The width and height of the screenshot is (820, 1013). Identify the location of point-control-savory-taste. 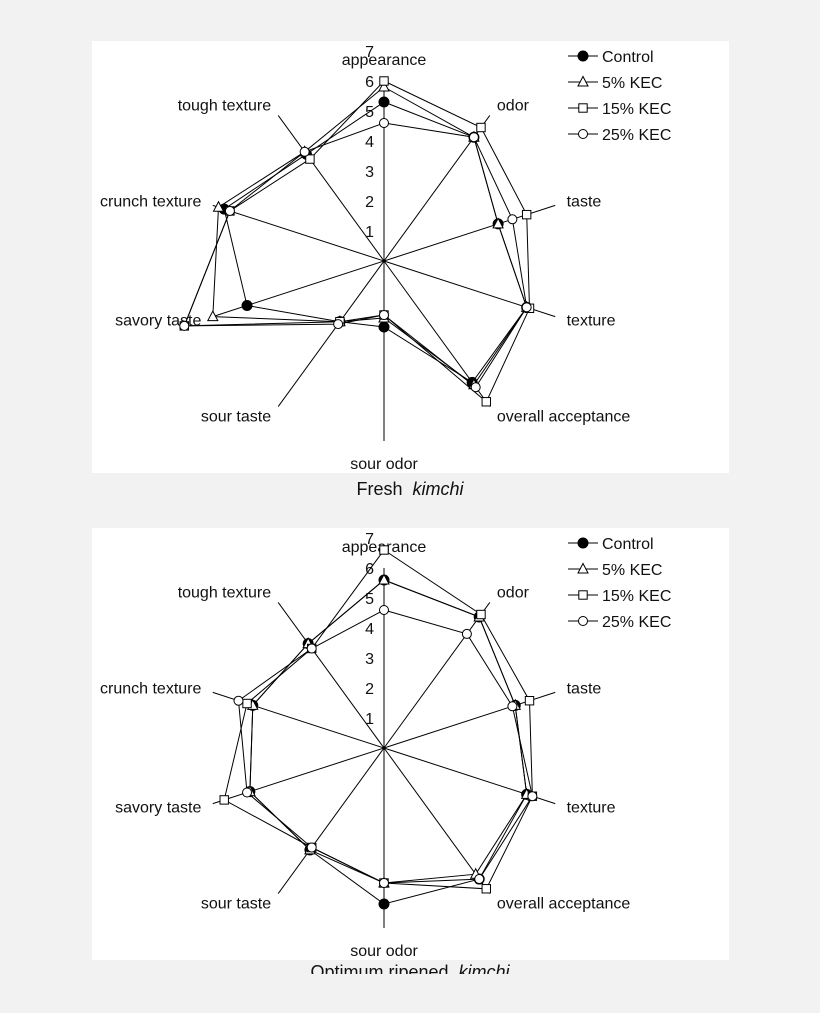
(247, 305).